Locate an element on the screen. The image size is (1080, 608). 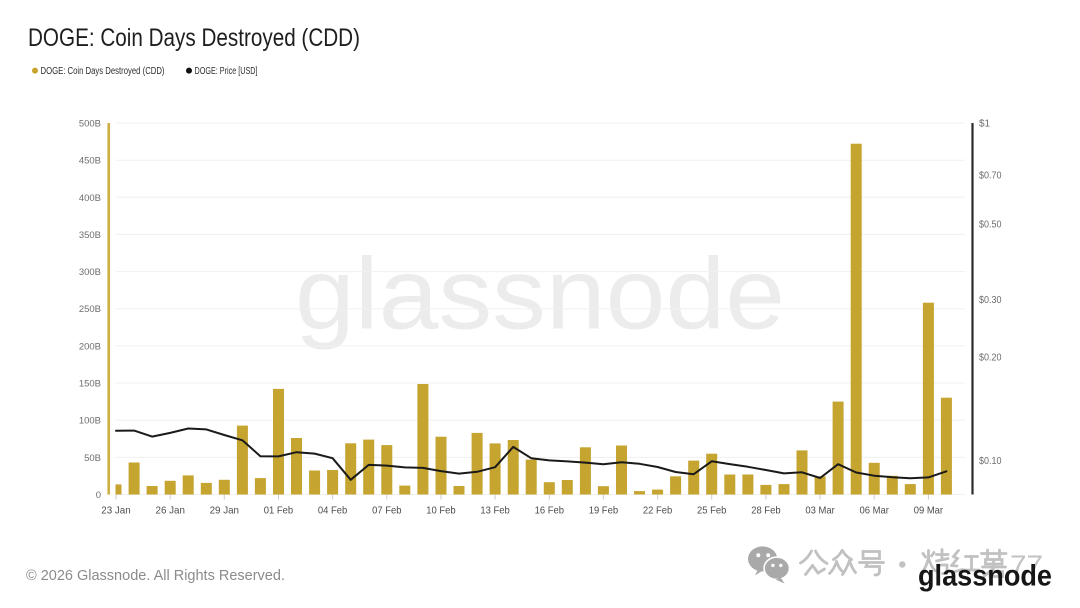
svg-text: DOGE: Price [USD] is located at coordinates (226, 71).